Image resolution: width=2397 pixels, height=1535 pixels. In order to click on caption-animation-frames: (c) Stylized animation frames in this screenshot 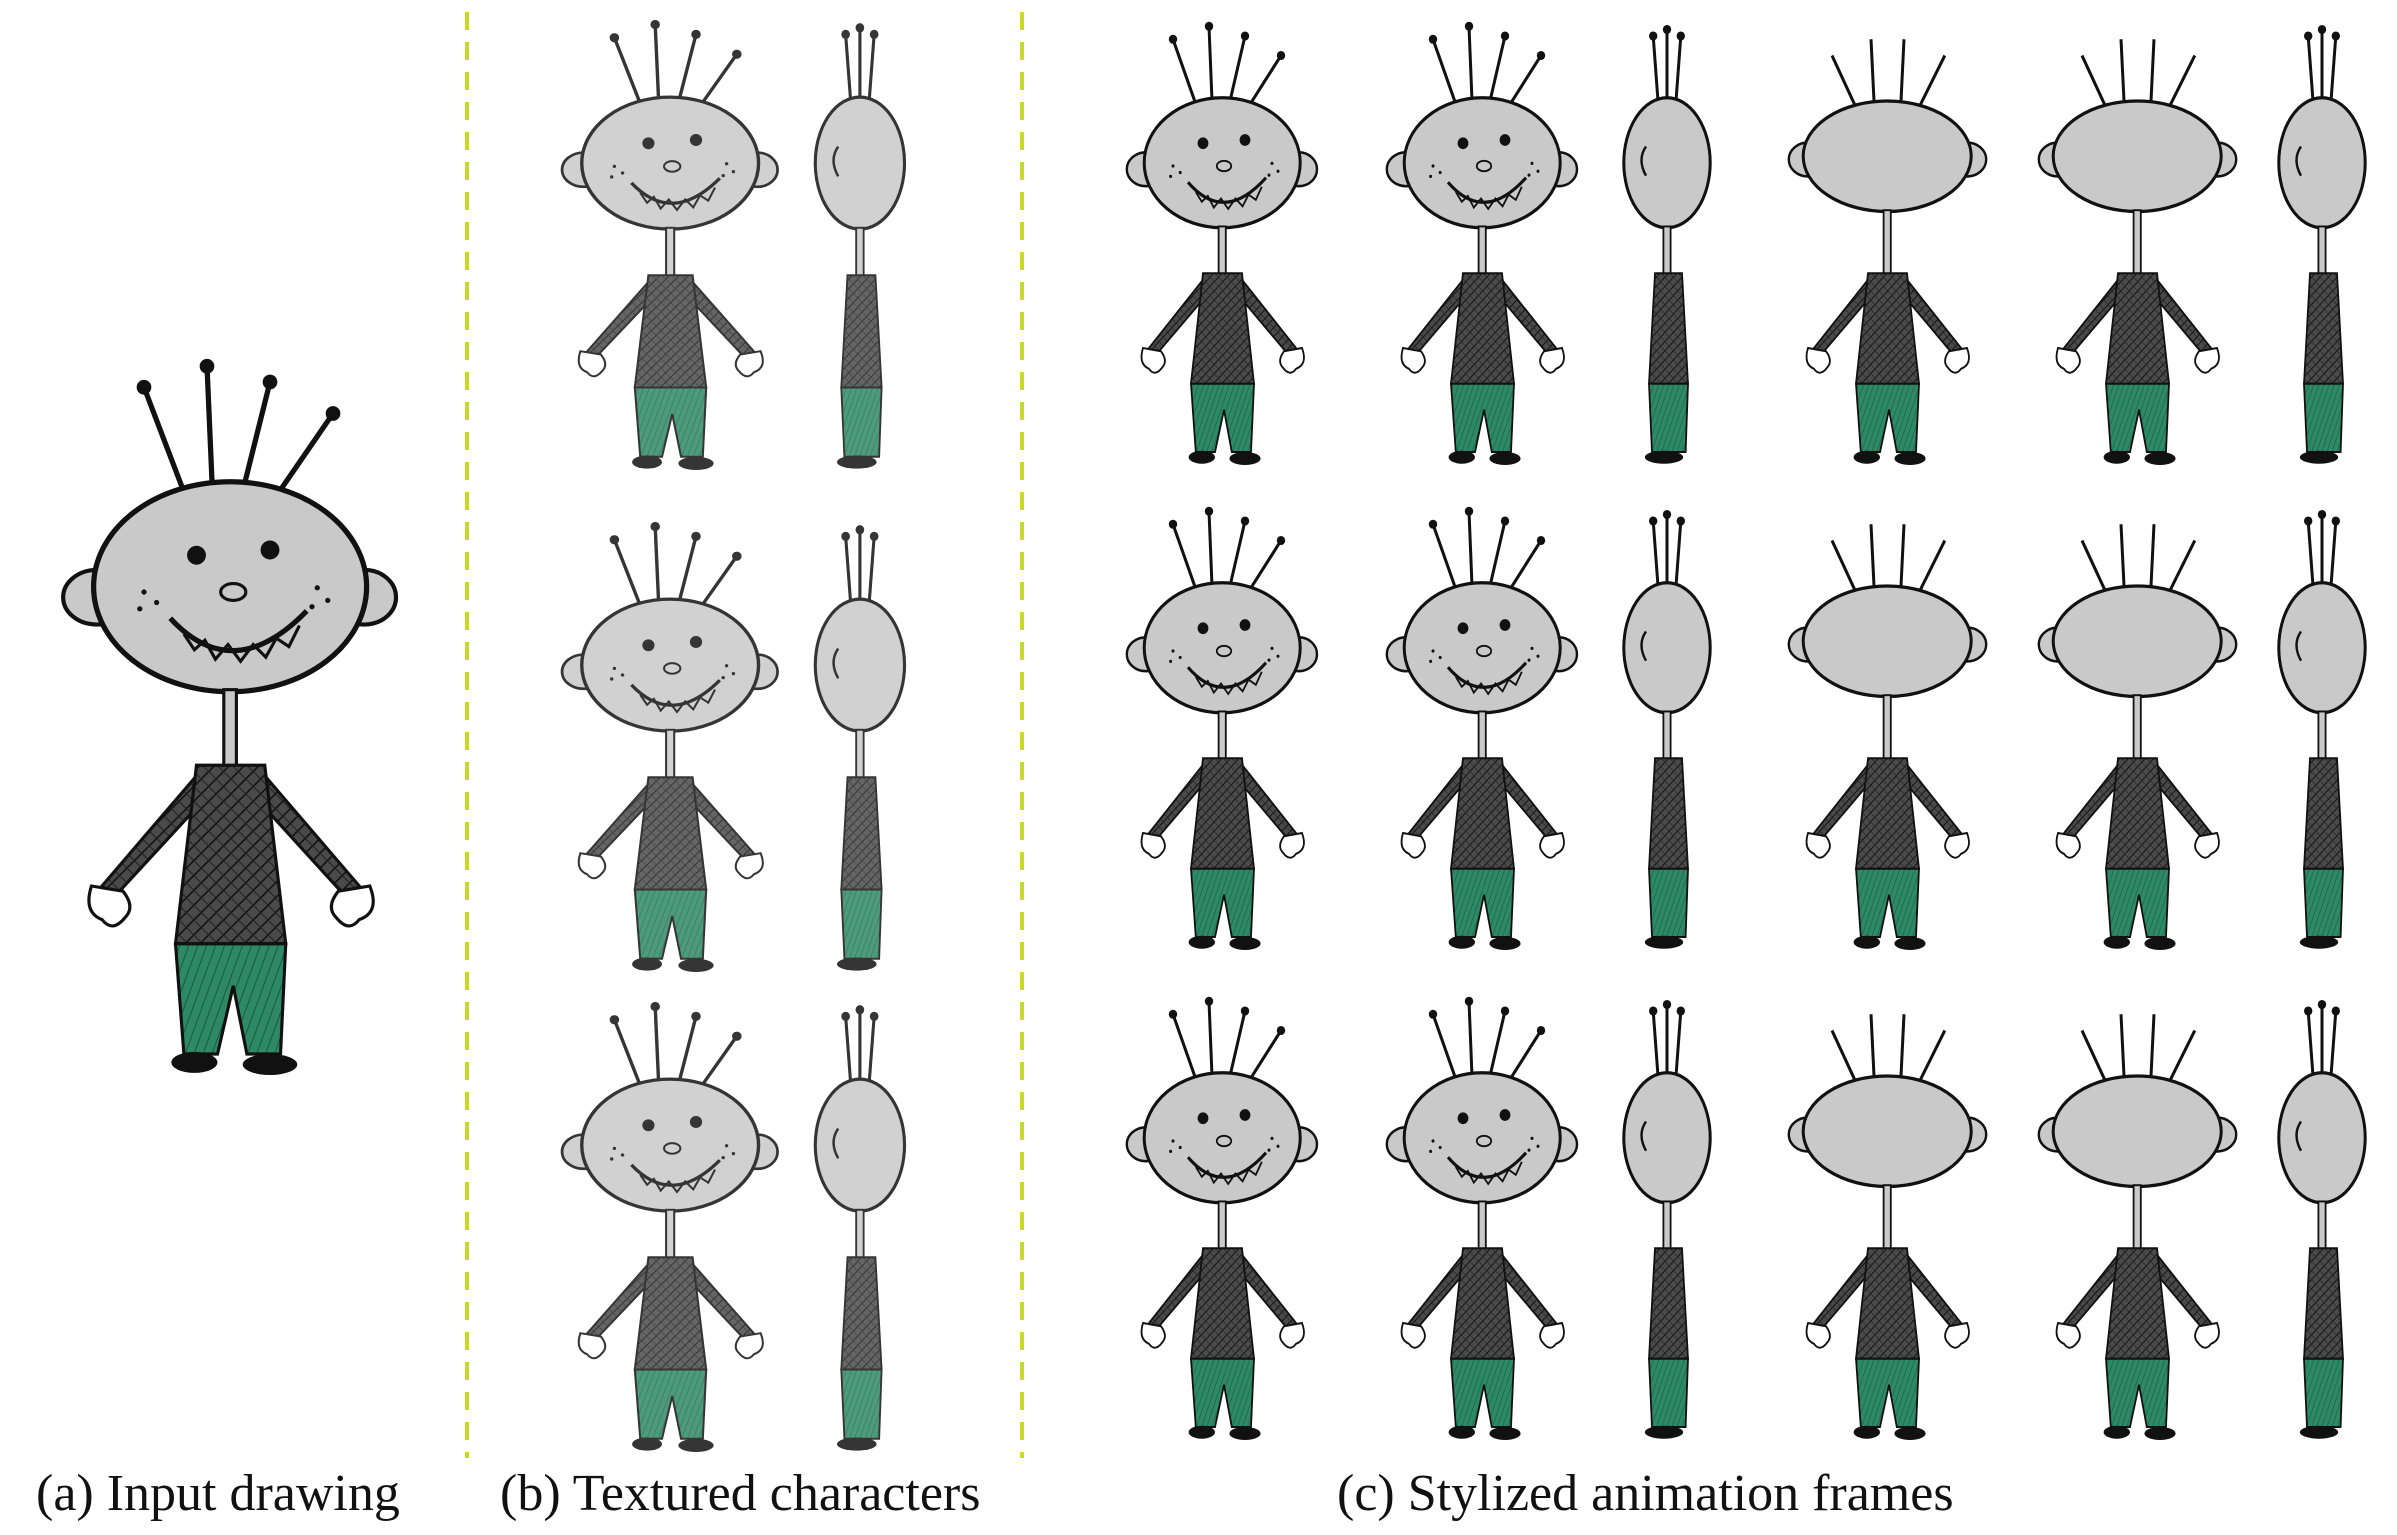, I will do `click(1645, 1493)`.